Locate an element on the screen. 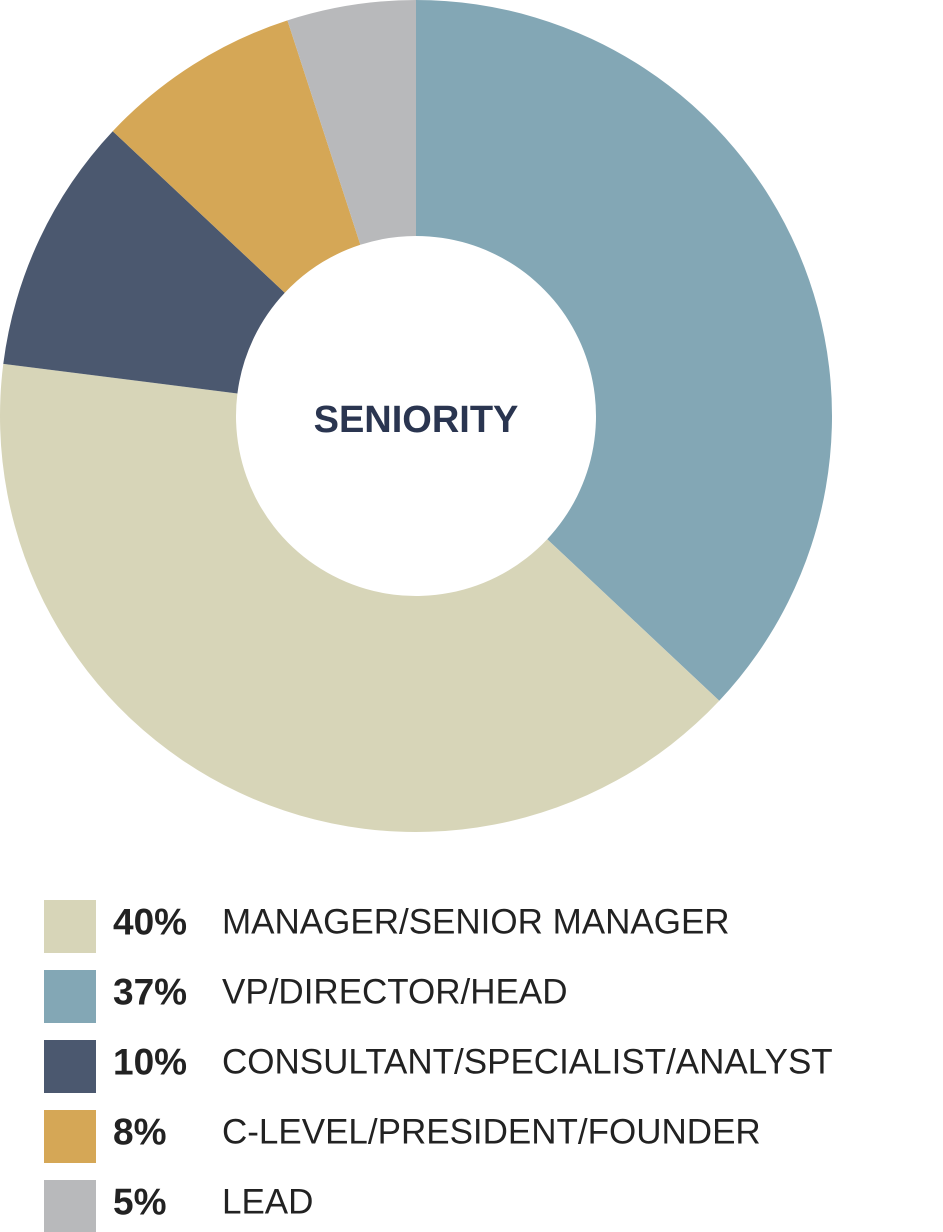  legend-value: 40% is located at coordinates (150, 922).